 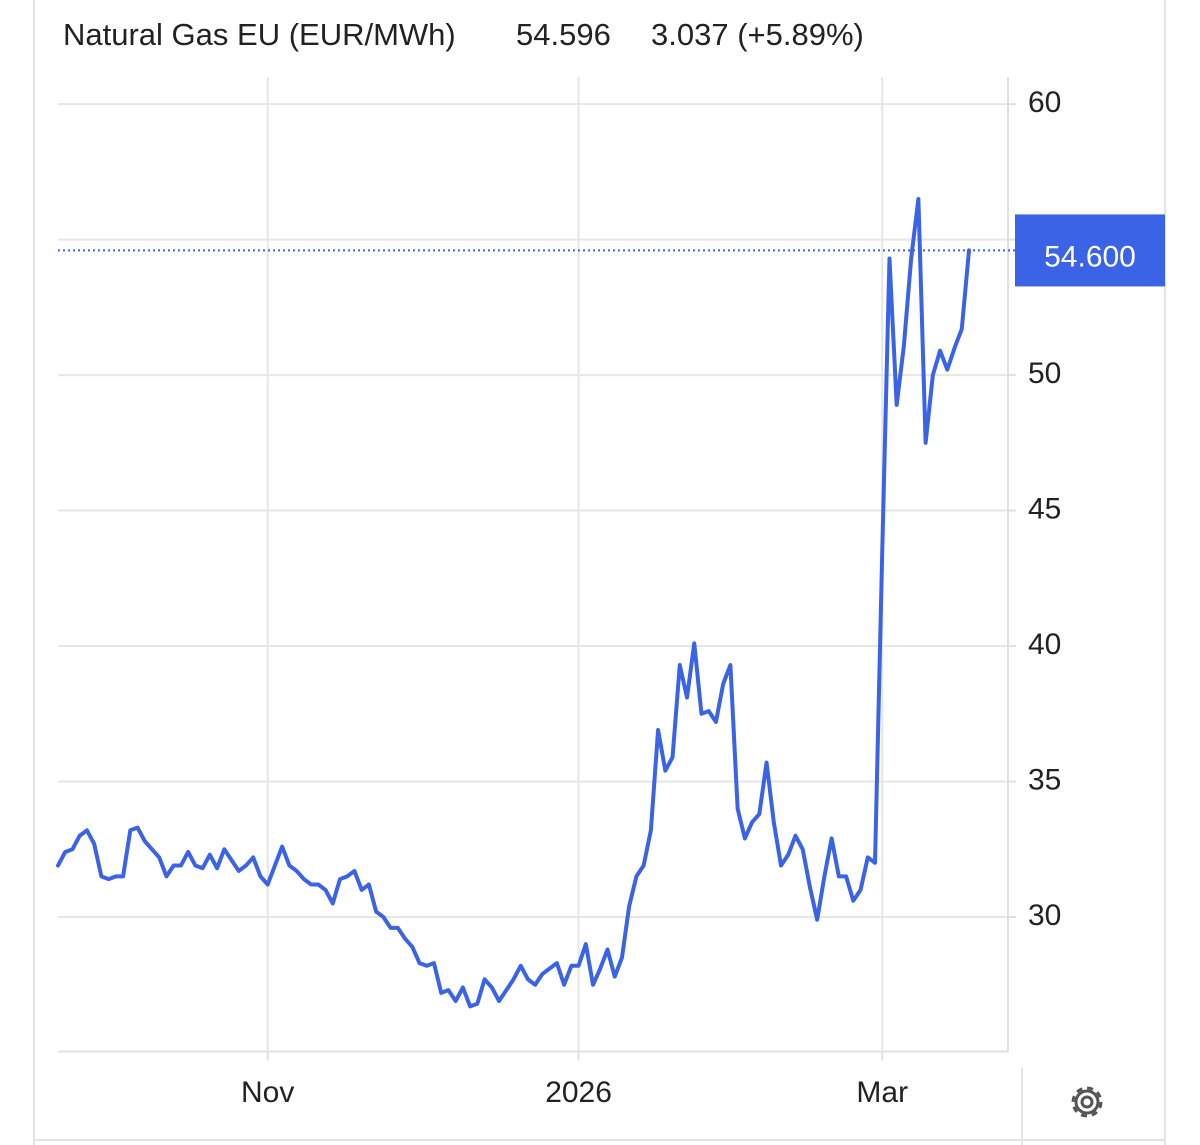 What do you see at coordinates (882, 1092) in the screenshot?
I see `x-tick-label: Mar` at bounding box center [882, 1092].